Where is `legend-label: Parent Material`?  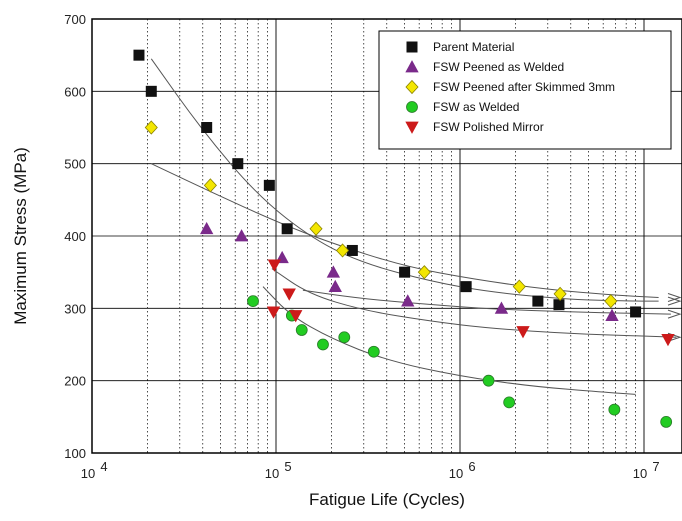
legend-label: Parent Material is located at coordinates (473, 47).